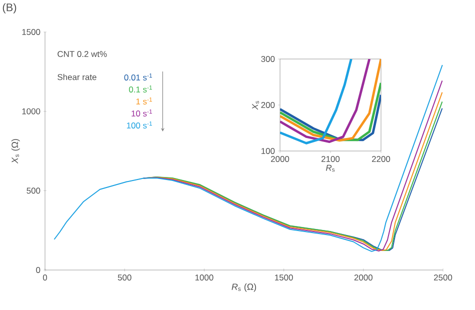  Describe the element at coordinates (31, 32) in the screenshot. I see `y-tick-label: 1500` at that location.